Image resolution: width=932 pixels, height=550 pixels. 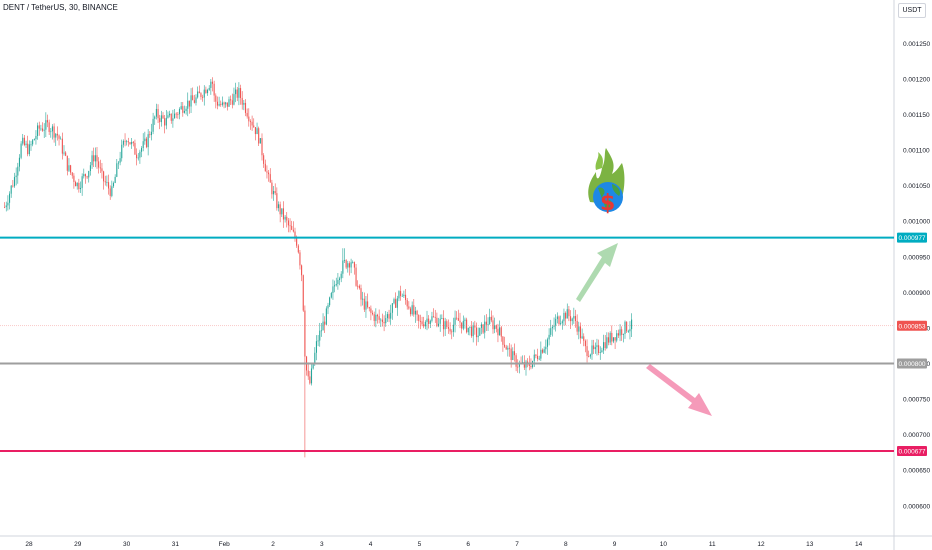 What do you see at coordinates (606, 182) in the screenshot?
I see `money-globe-fire-icon: $` at bounding box center [606, 182].